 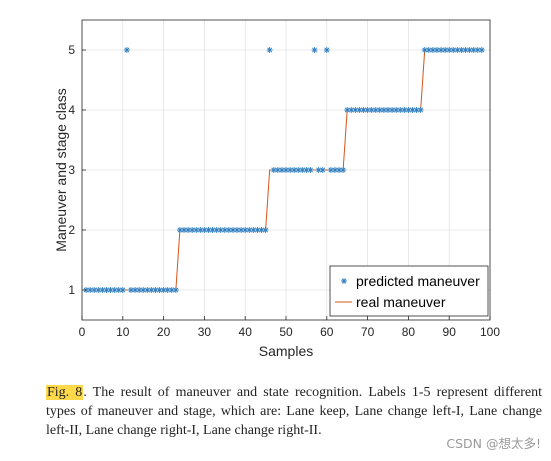 I want to click on x-ticks: 0 10 20 30 40 50 60 70 80 90 100, so click(x=289, y=327).